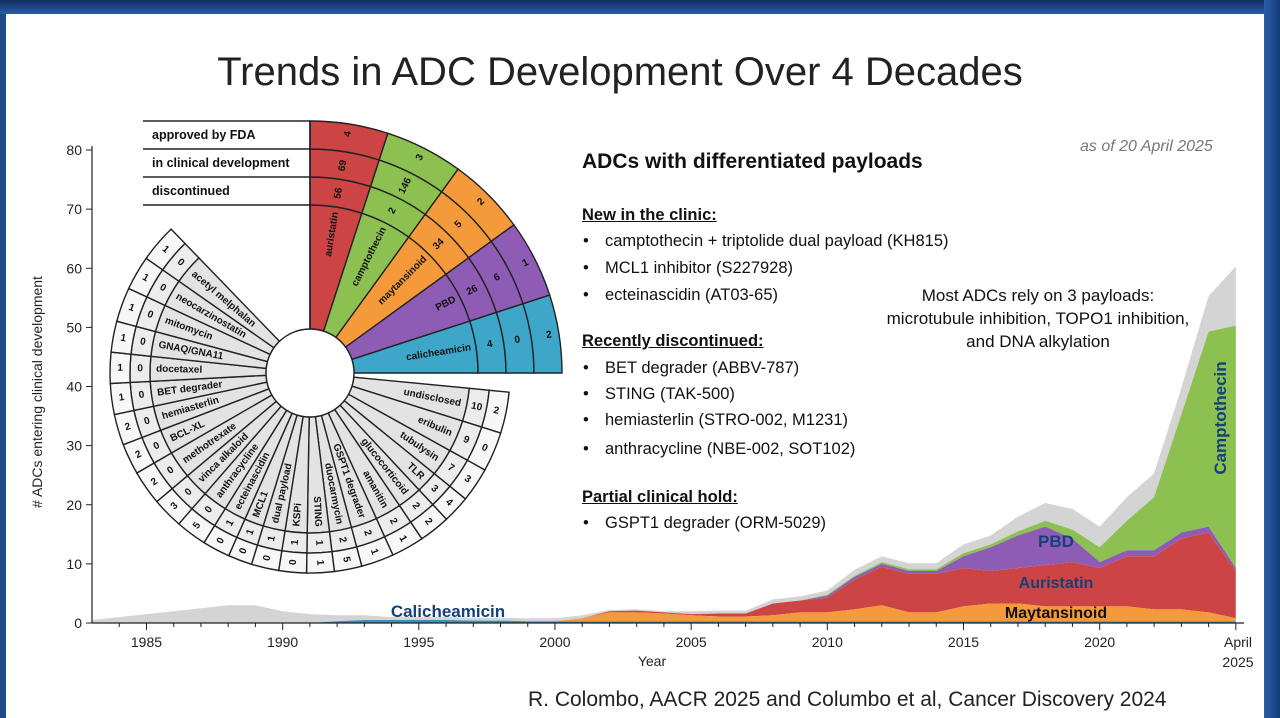  I want to click on list-item: anthracycline (NBE-002, SOT102), so click(719, 449).